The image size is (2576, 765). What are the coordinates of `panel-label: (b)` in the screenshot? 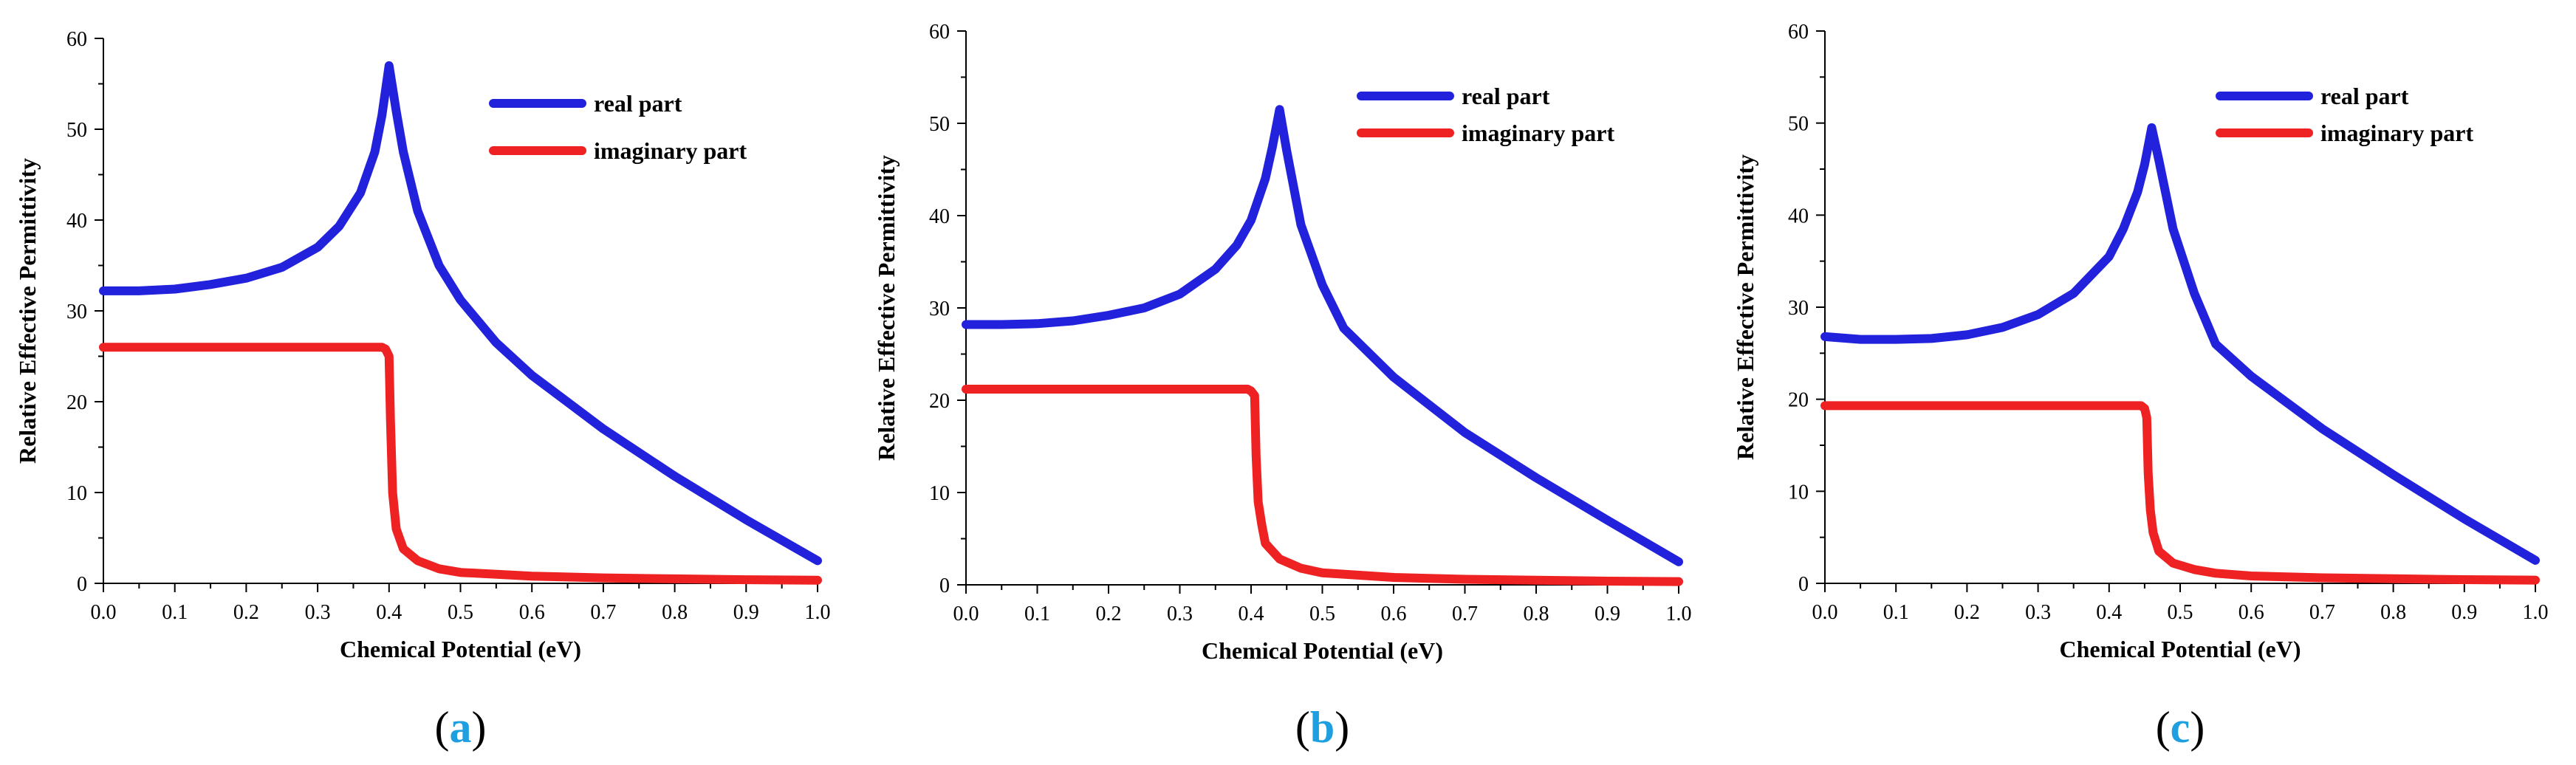 It's located at (1322, 727).